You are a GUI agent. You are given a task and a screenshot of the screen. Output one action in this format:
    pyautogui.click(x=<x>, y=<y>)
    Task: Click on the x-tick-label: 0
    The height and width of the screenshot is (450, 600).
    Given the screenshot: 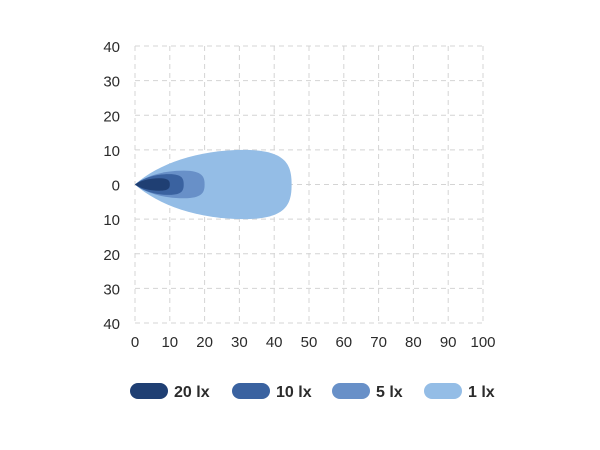 What is the action you would take?
    pyautogui.click(x=135, y=342)
    